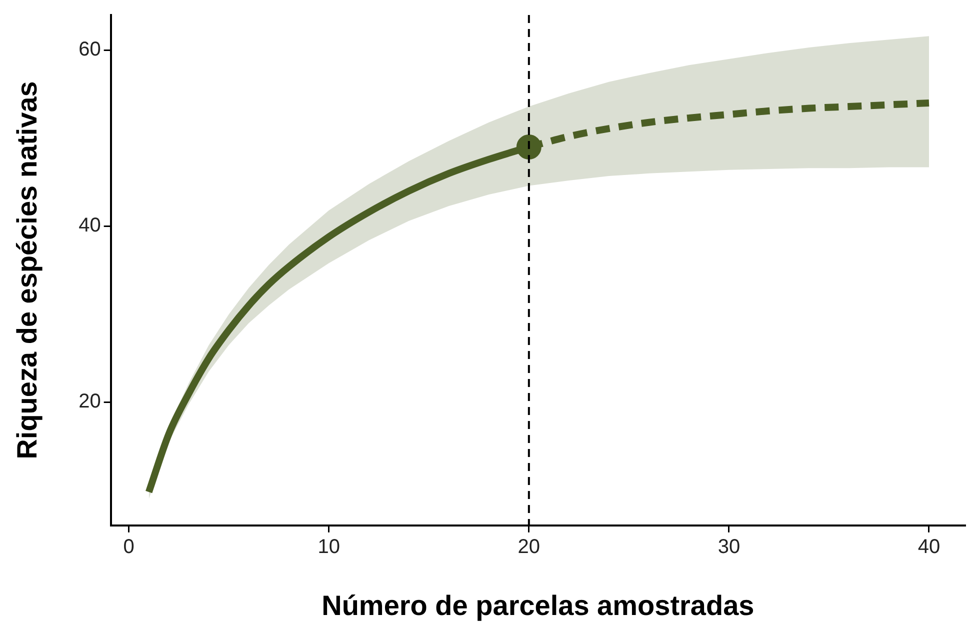  What do you see at coordinates (929, 547) in the screenshot?
I see `x-tick-label: 40` at bounding box center [929, 547].